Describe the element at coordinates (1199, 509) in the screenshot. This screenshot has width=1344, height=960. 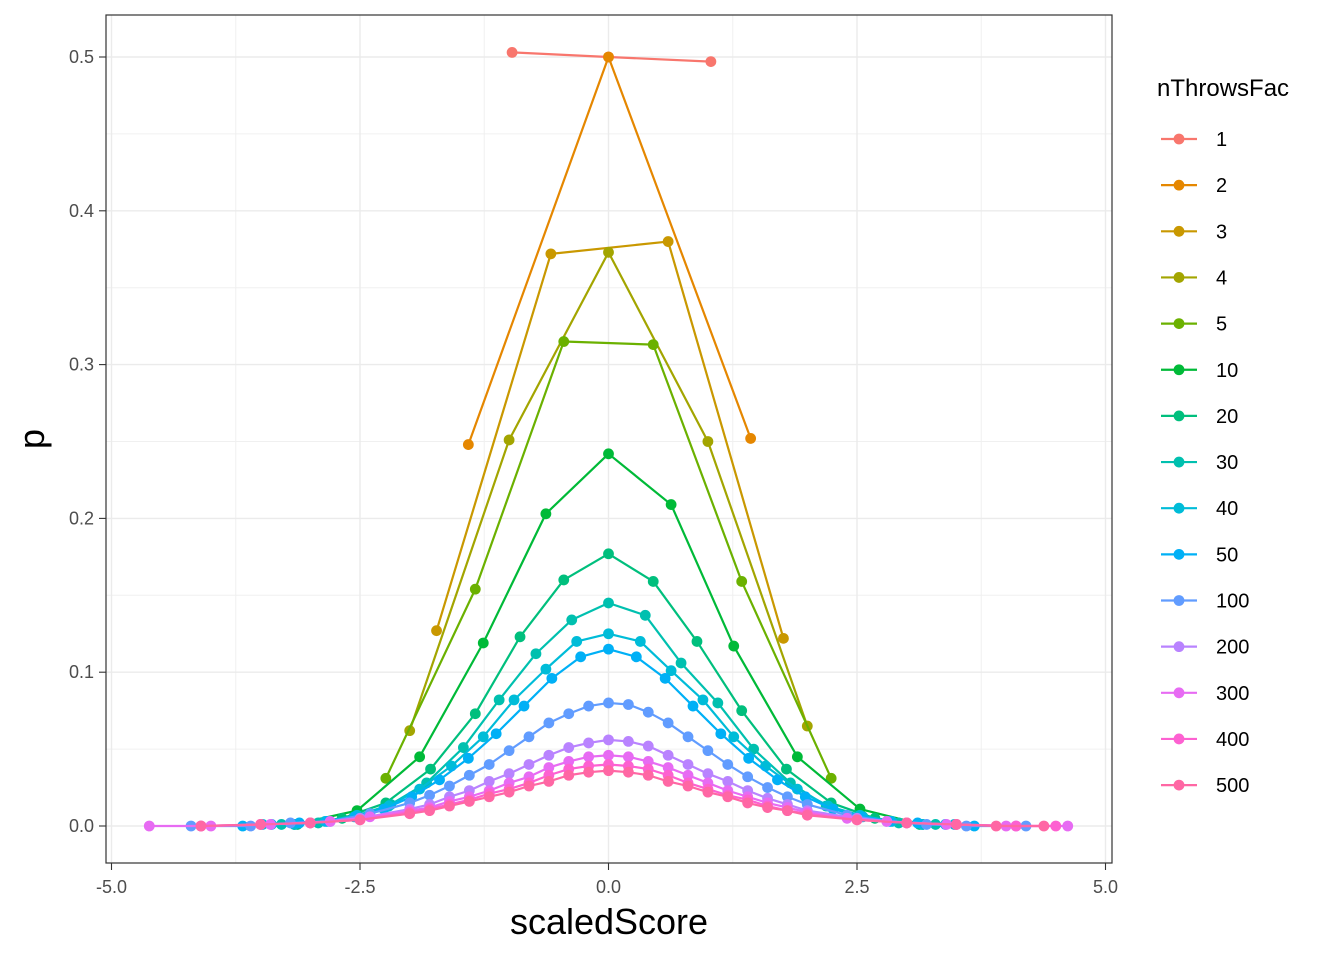
I see `legend-item-40: 40` at that location.